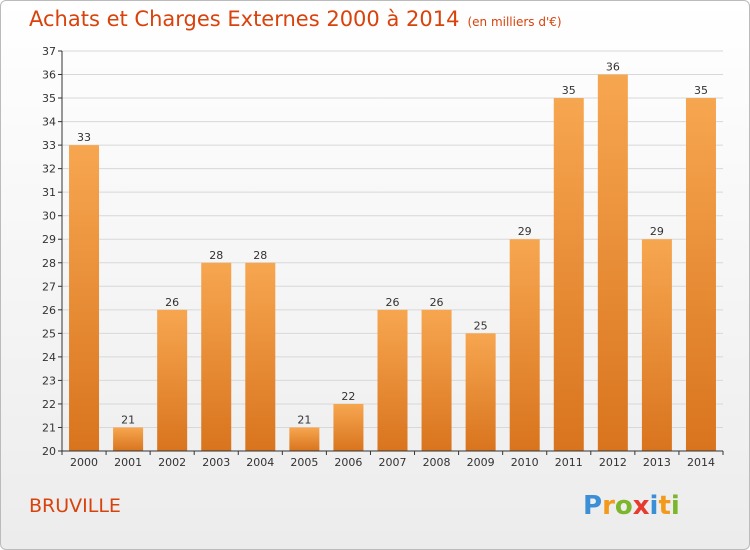  I want to click on bar-2006, so click(348, 427).